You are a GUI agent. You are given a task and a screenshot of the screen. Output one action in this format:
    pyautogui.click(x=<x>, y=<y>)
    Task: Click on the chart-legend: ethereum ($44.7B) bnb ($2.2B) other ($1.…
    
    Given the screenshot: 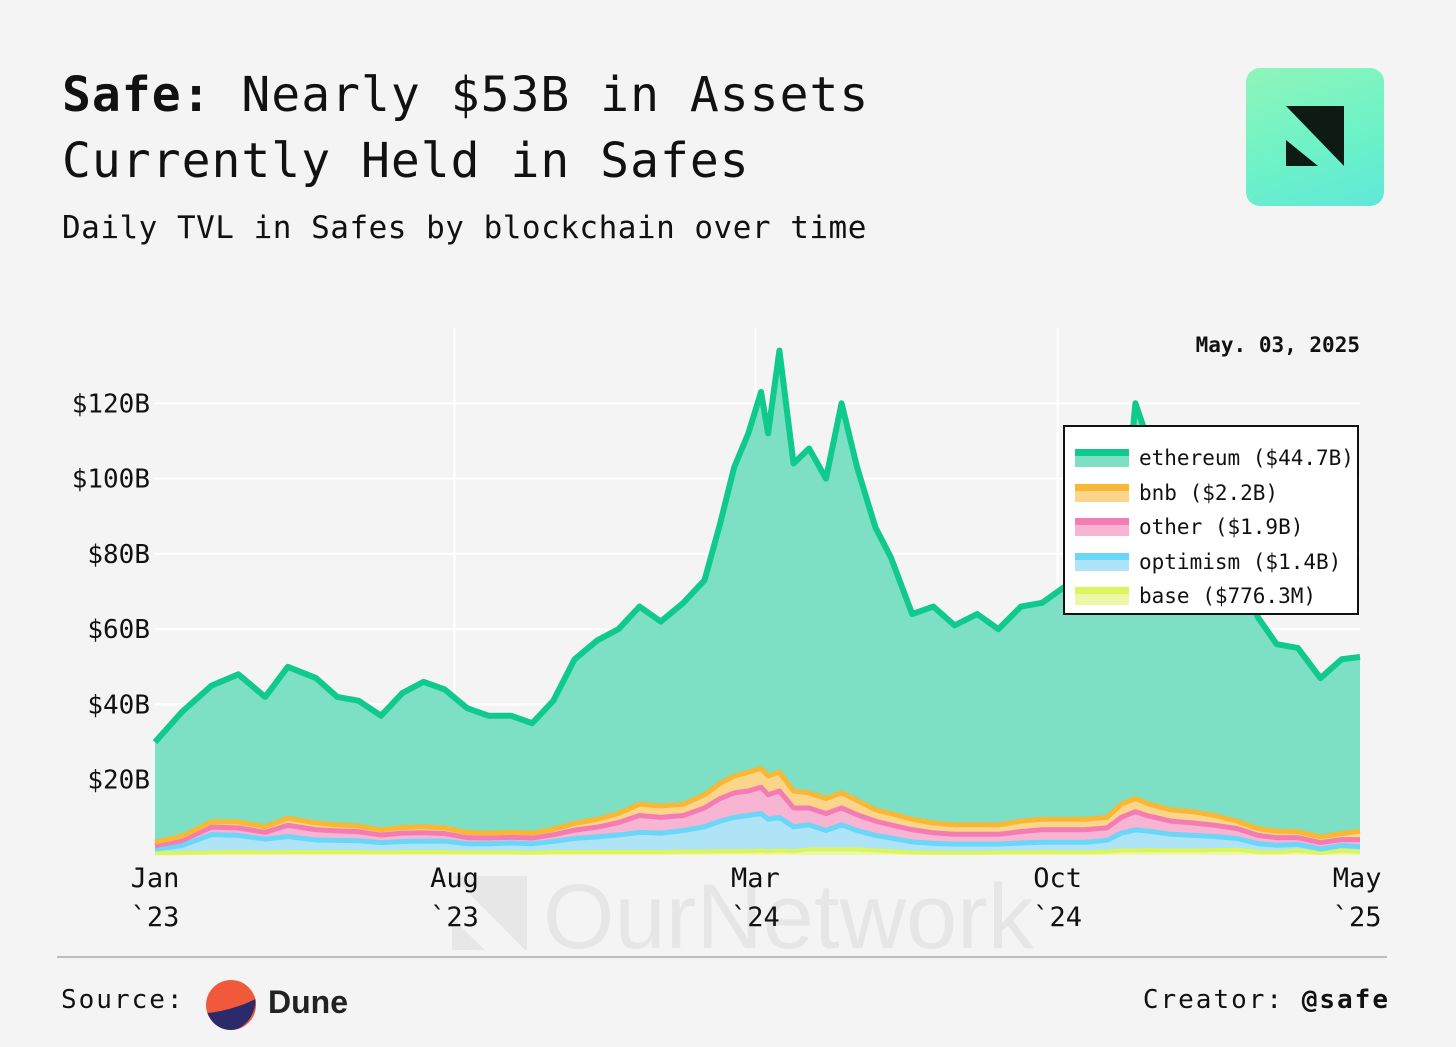 What is the action you would take?
    pyautogui.click(x=1211, y=520)
    